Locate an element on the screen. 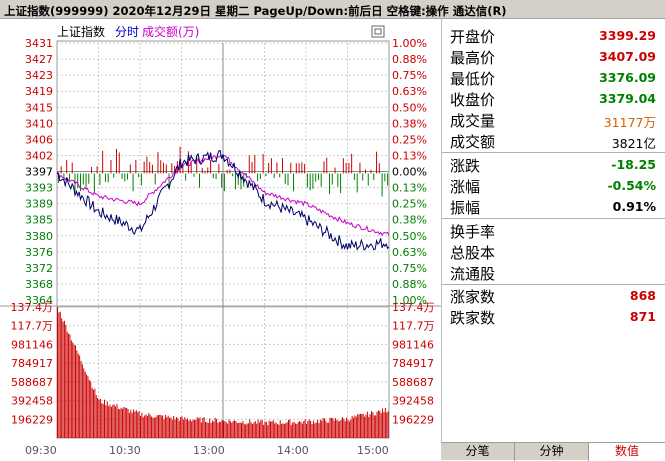 The image size is (665, 461). change-pct-label: 涨幅 is located at coordinates (465, 187).